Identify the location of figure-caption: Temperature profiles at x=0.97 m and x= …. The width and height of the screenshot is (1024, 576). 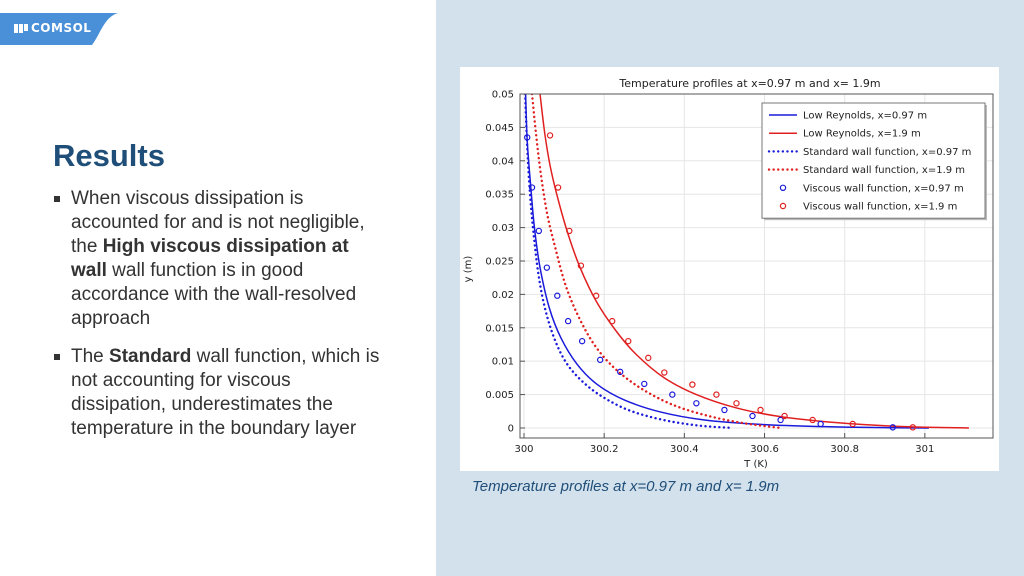
(626, 486).